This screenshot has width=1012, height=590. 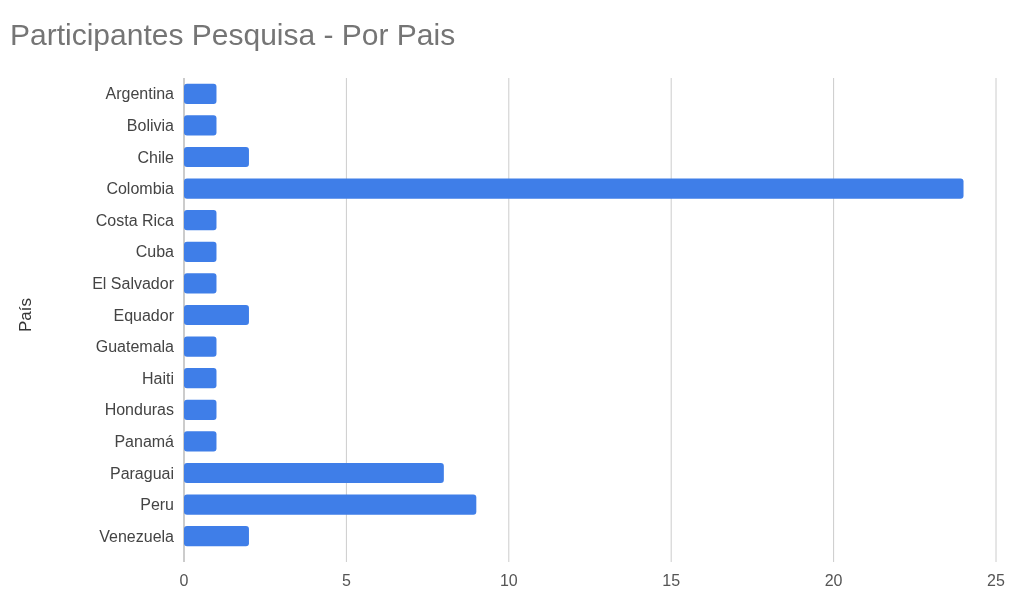 What do you see at coordinates (157, 505) in the screenshot?
I see `y-tick-label: Peru` at bounding box center [157, 505].